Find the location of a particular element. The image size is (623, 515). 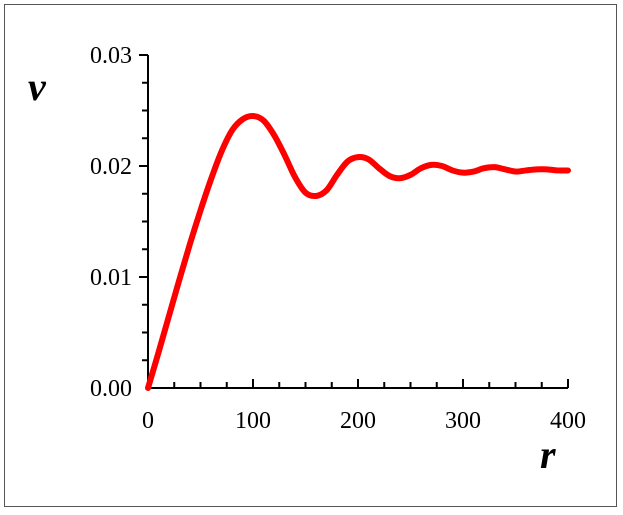

x-tick-label: 400 is located at coordinates (568, 421).